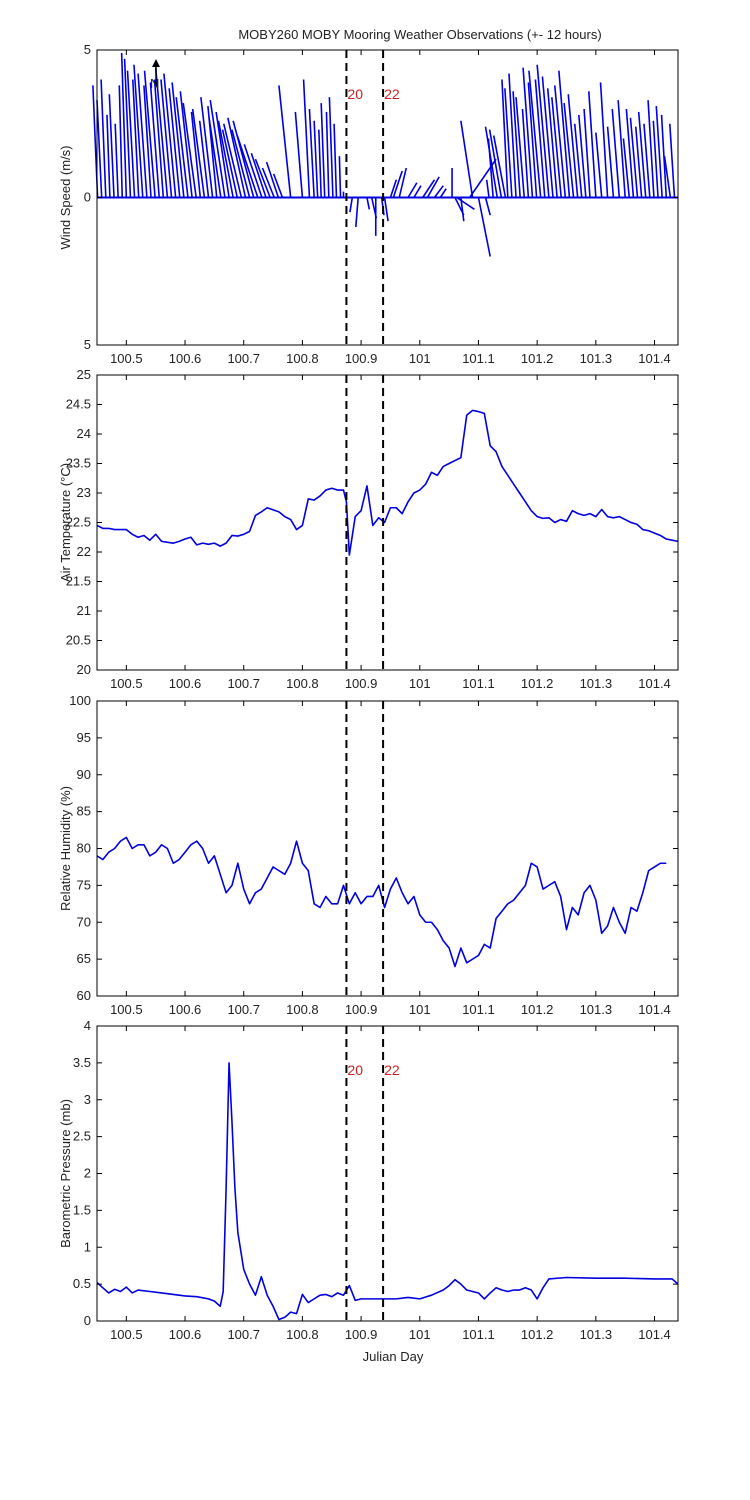 The image size is (750, 1500). I want to click on relative-humidity-ytick-label: 65, so click(84, 958).